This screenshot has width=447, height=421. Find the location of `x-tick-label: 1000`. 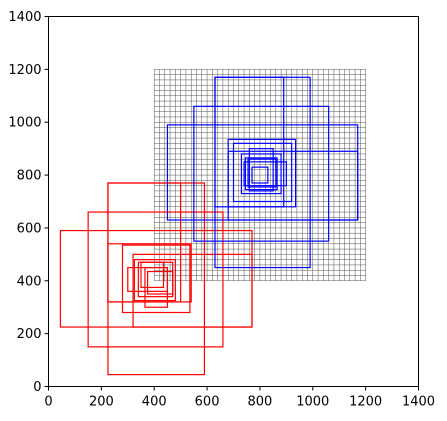

x-tick-label: 1000 is located at coordinates (312, 402).